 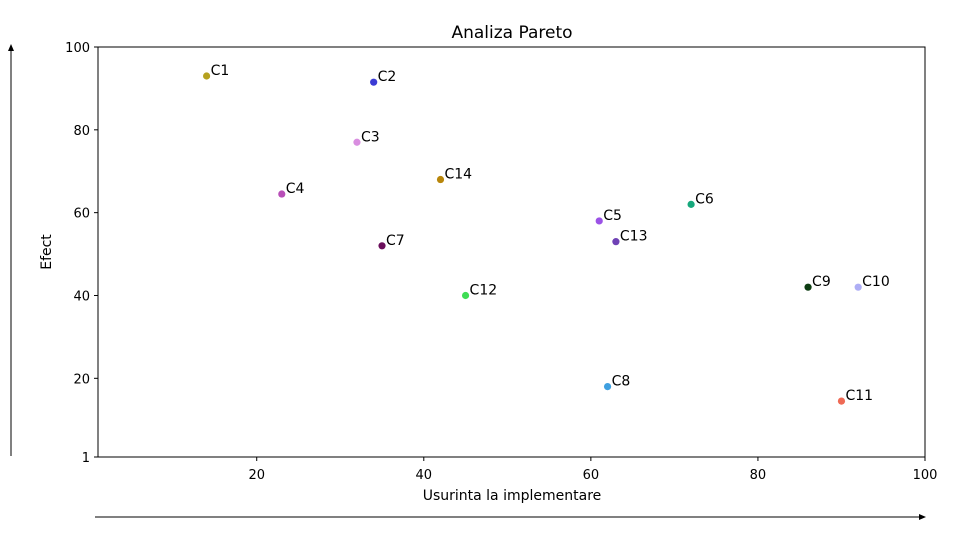 I want to click on data-point-c10, so click(x=858, y=287).